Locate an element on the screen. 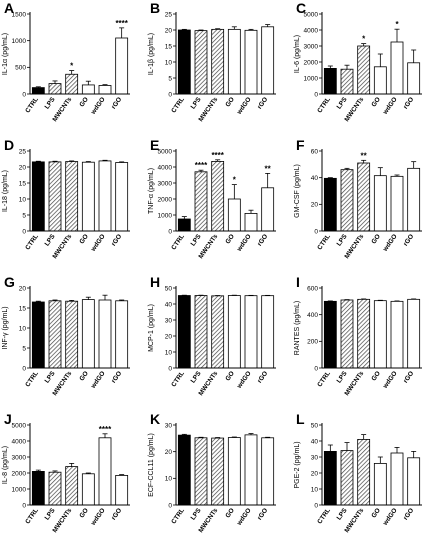 The height and width of the screenshot is (550, 438). category-label-h-wdgo: wdGO is located at coordinates (243, 380).